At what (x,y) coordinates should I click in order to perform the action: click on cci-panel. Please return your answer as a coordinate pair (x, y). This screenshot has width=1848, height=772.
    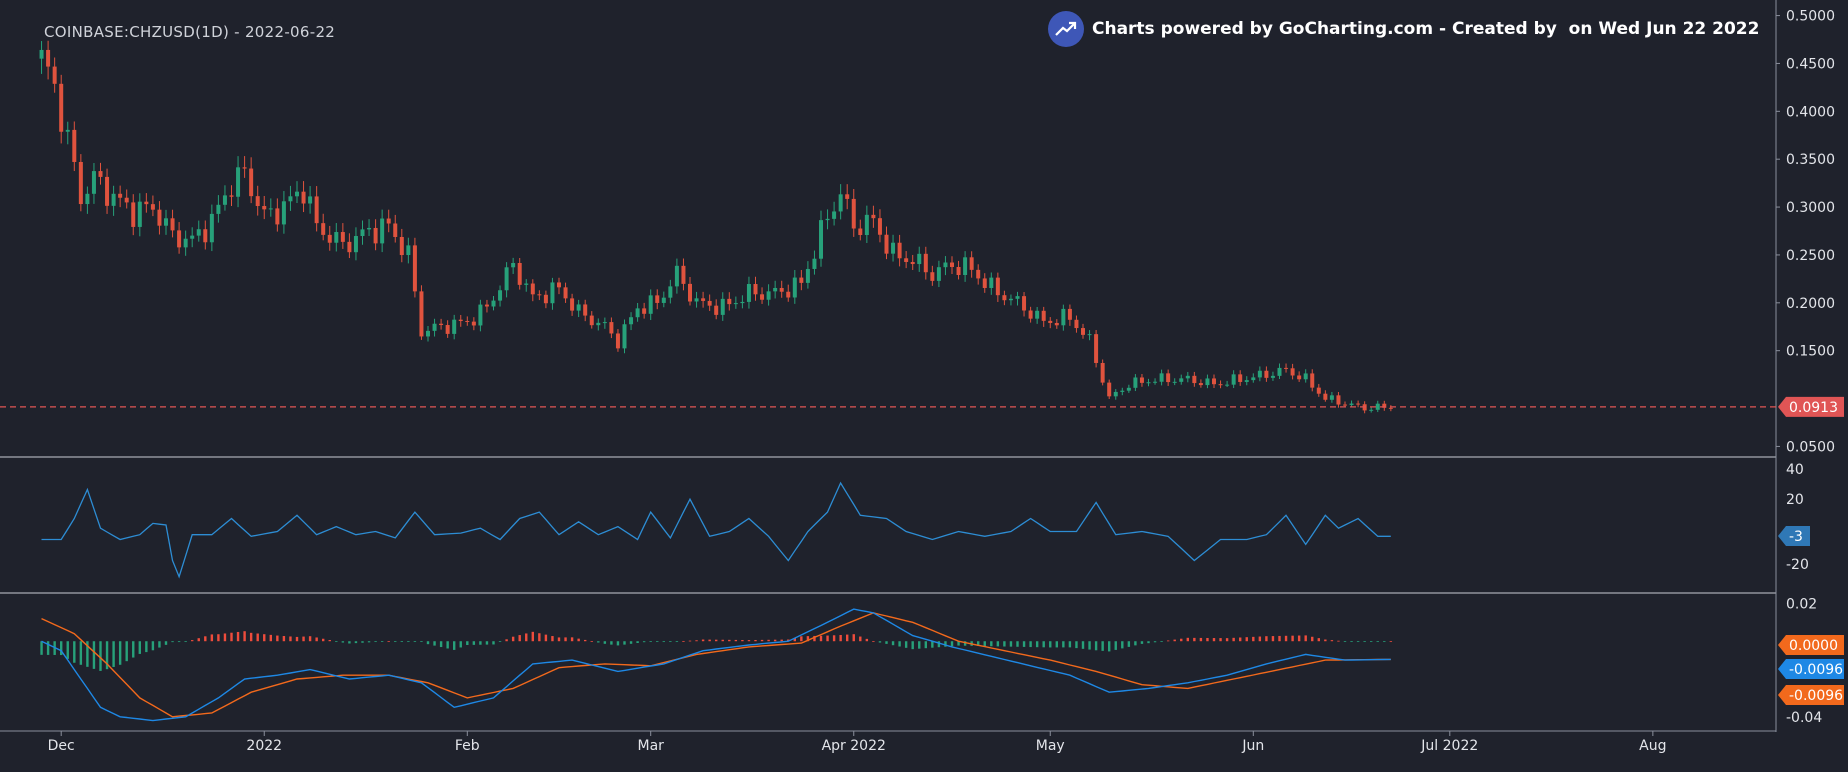
    Looking at the image, I should click on (716, 530).